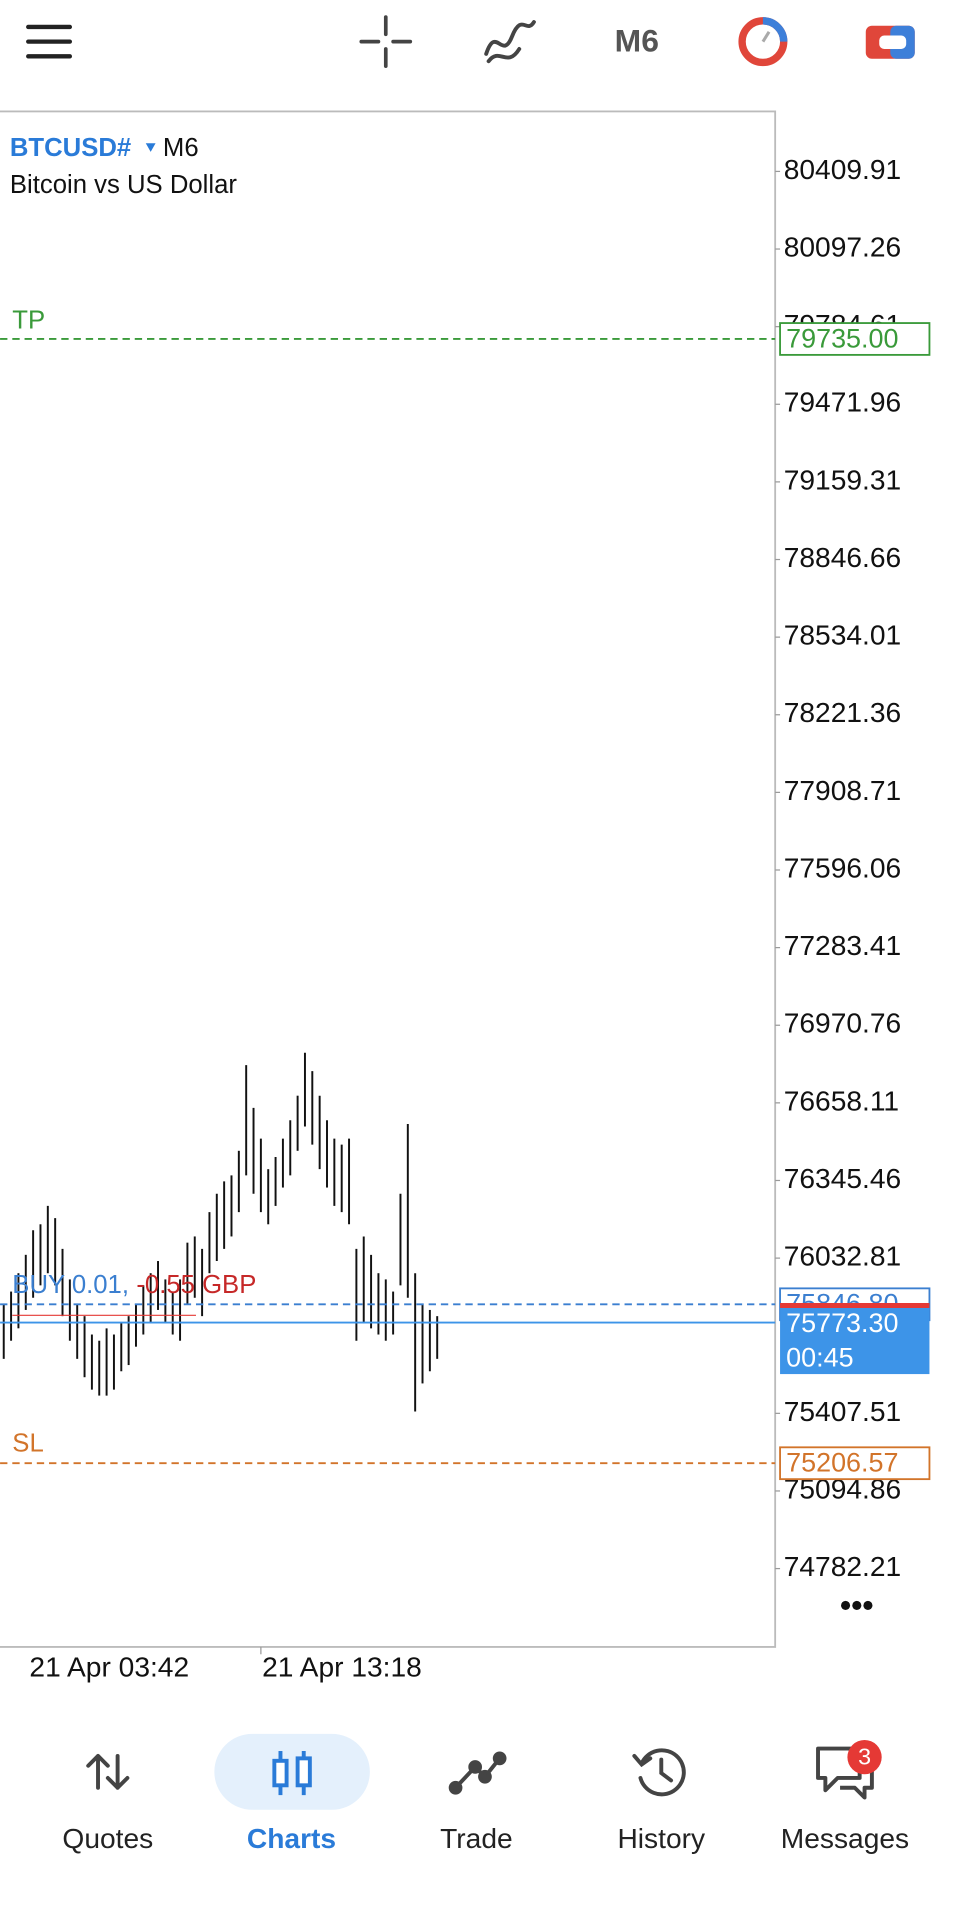 The height and width of the screenshot is (1920, 954). I want to click on y-tick-label: 79159.31, so click(842, 479).